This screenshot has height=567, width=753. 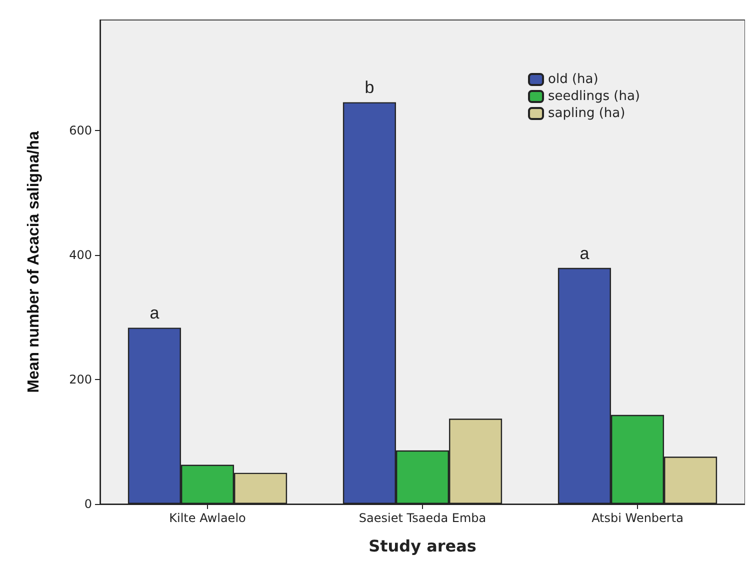 I want to click on annotation: b, so click(x=369, y=88).